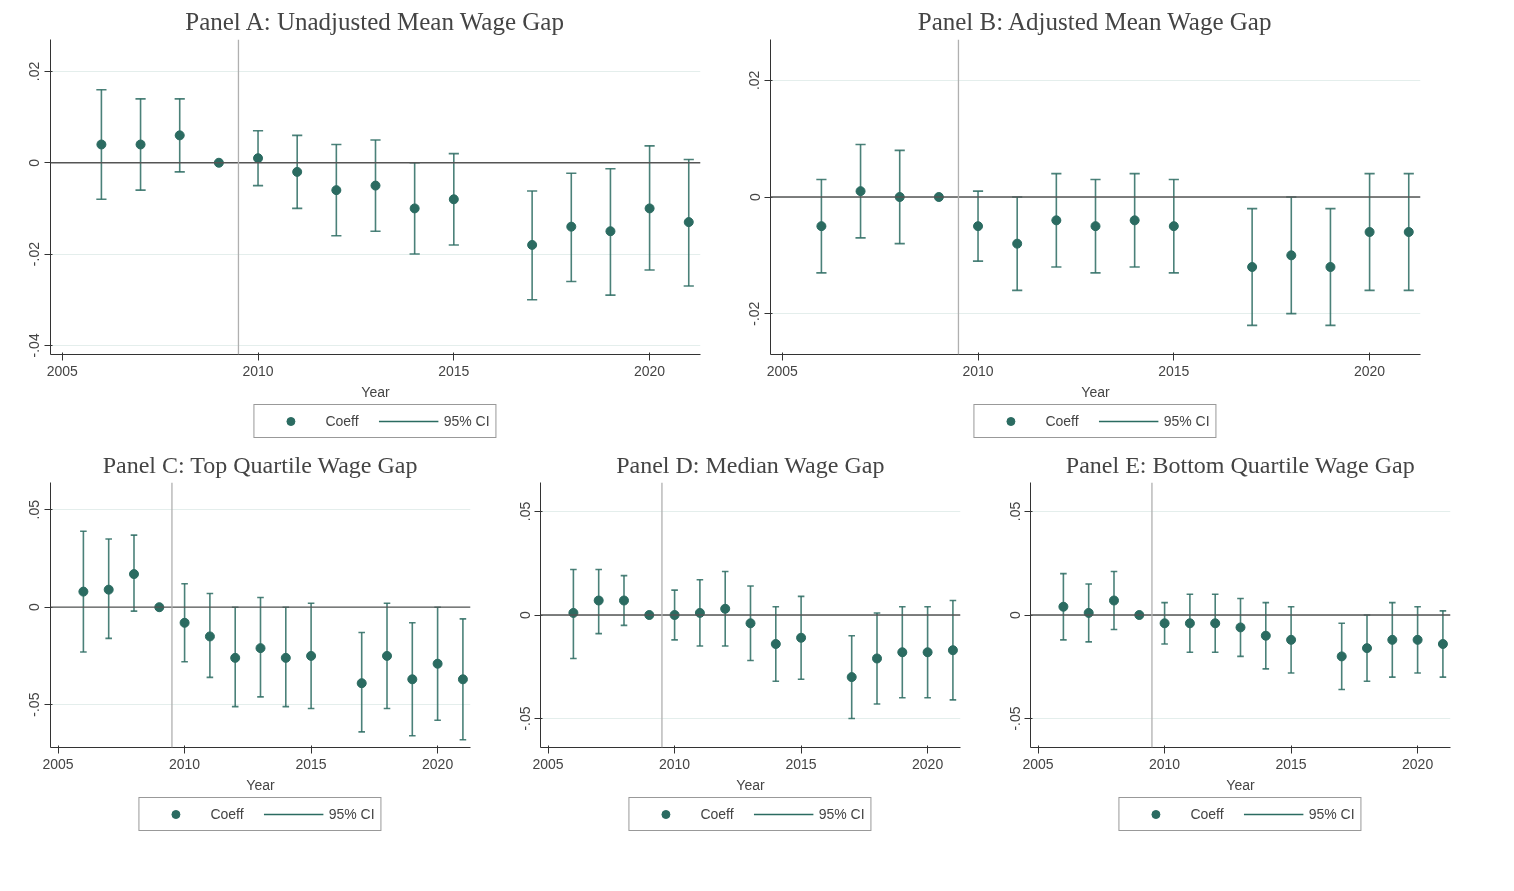 Image resolution: width=1514 pixels, height=891 pixels. Describe the element at coordinates (34, 345) in the screenshot. I see `y-tick-label: -.04` at that location.